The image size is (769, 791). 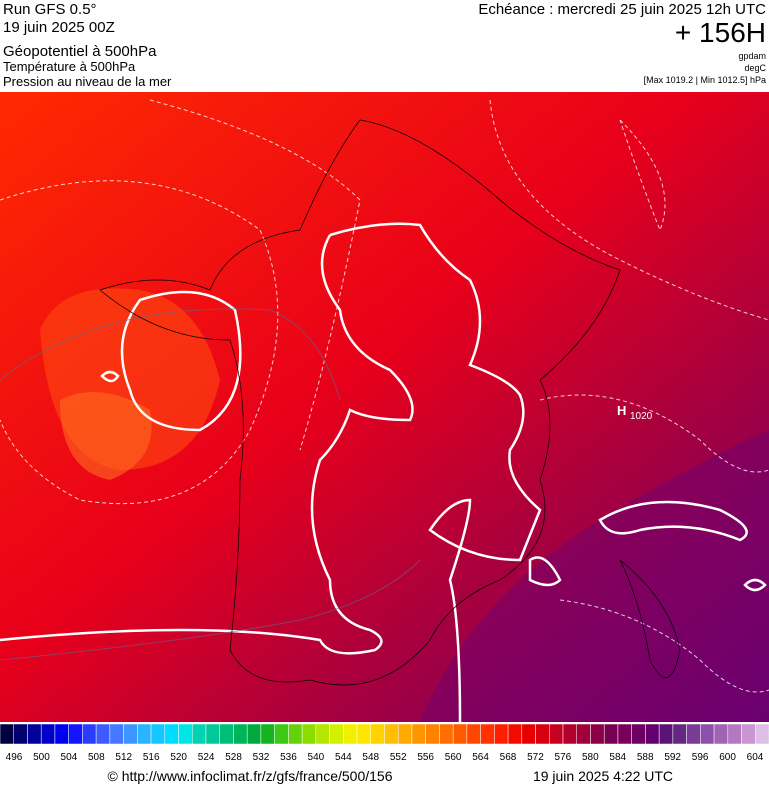 I want to click on scale-label: 604, so click(x=755, y=757).